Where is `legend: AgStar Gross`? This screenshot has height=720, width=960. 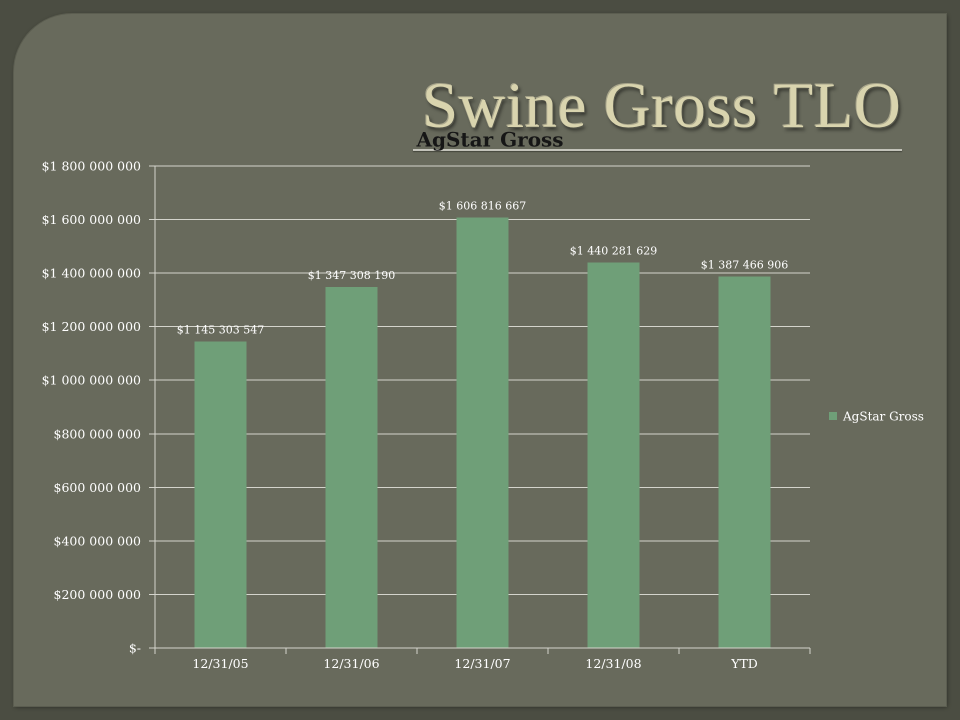 legend: AgStar Gross is located at coordinates (876, 417).